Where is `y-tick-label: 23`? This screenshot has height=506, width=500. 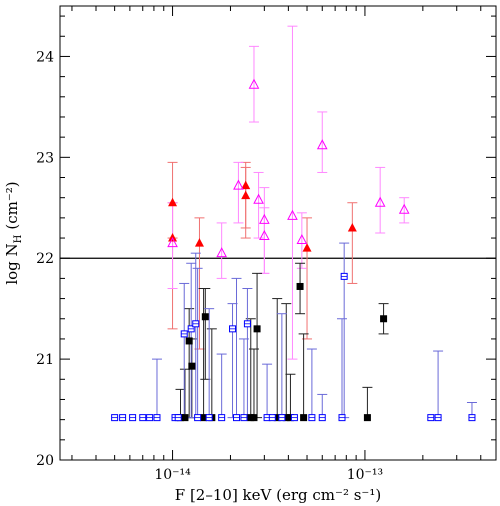 y-tick-label: 23 is located at coordinates (45, 158).